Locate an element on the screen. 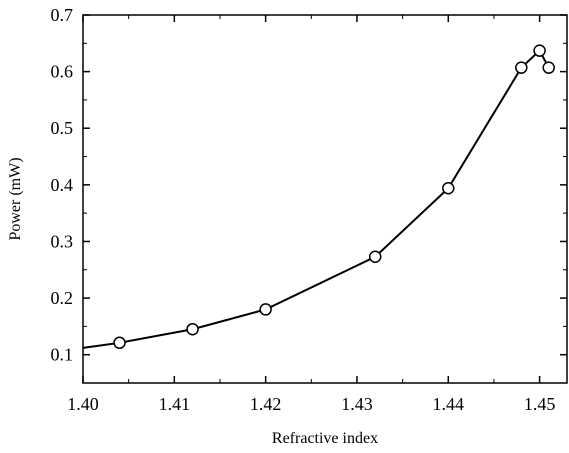 The height and width of the screenshot is (453, 569). y-tick-label: 0.2 is located at coordinates (62, 298).